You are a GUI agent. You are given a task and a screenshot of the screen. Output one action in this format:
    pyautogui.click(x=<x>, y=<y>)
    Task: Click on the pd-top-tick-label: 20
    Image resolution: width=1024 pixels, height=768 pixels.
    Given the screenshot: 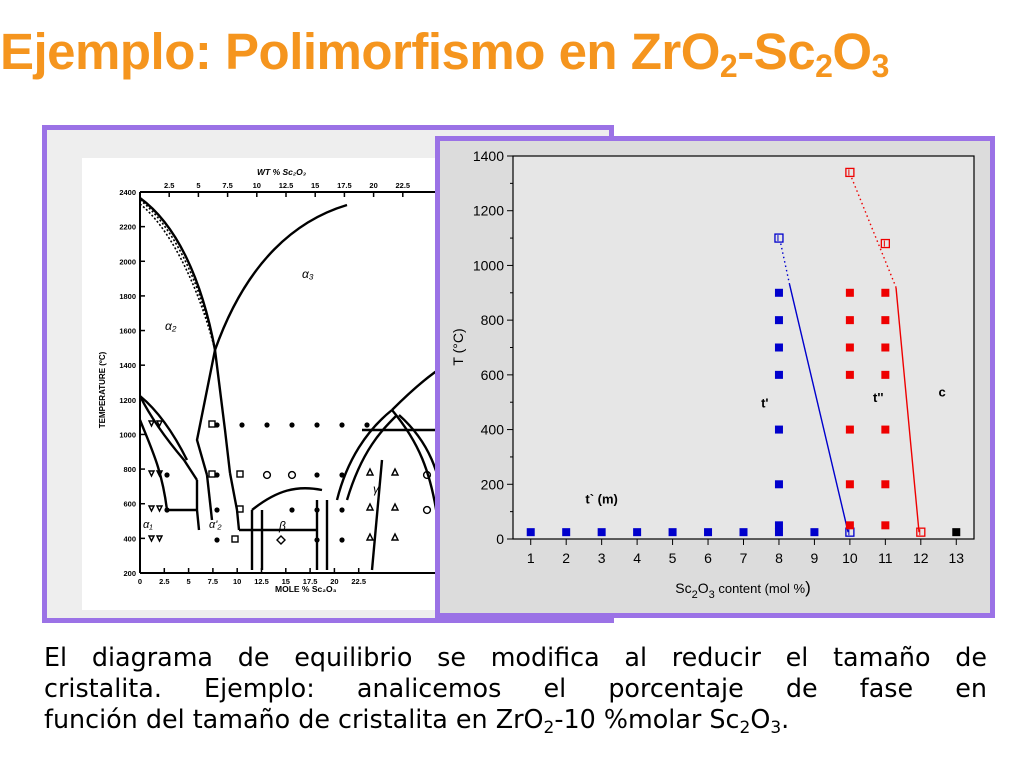 What is the action you would take?
    pyautogui.click(x=373, y=185)
    